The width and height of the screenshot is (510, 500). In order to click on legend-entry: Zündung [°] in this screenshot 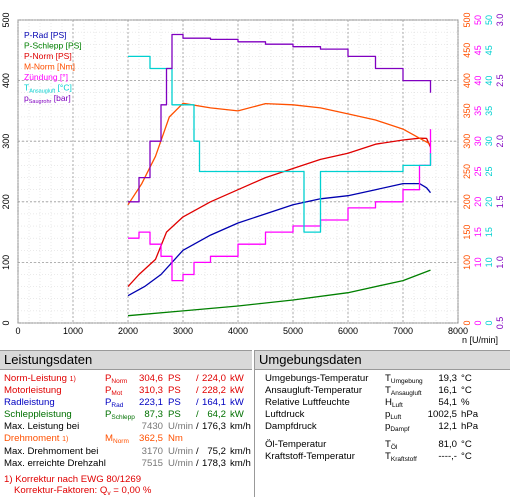, I will do `click(46, 77)`.